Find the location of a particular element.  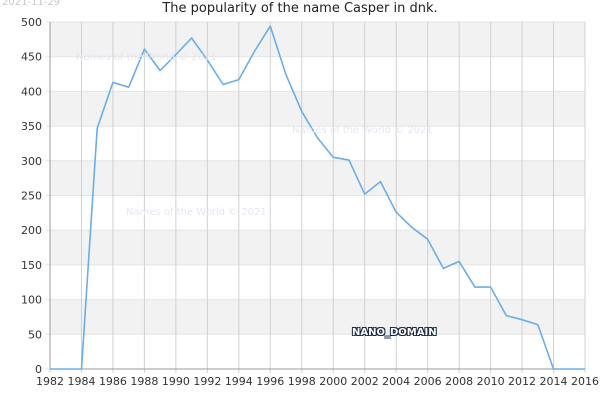

x-tick-label: 2014 is located at coordinates (554, 381).